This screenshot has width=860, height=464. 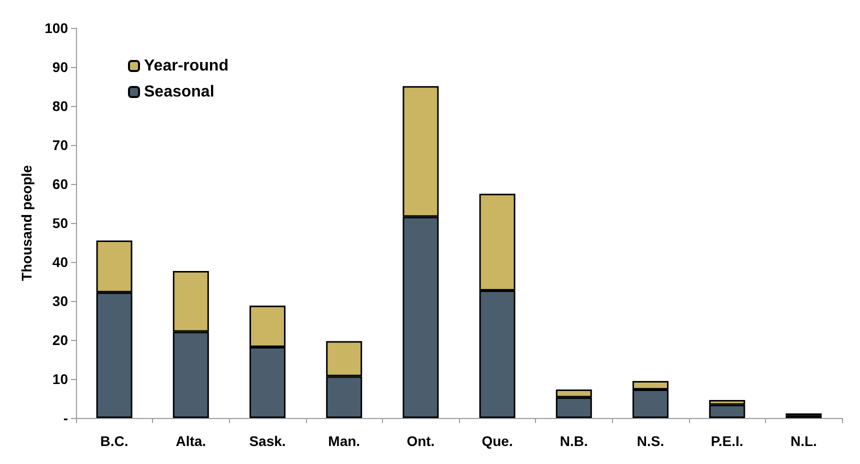 I want to click on x-tick-label: N.L., so click(x=803, y=441).